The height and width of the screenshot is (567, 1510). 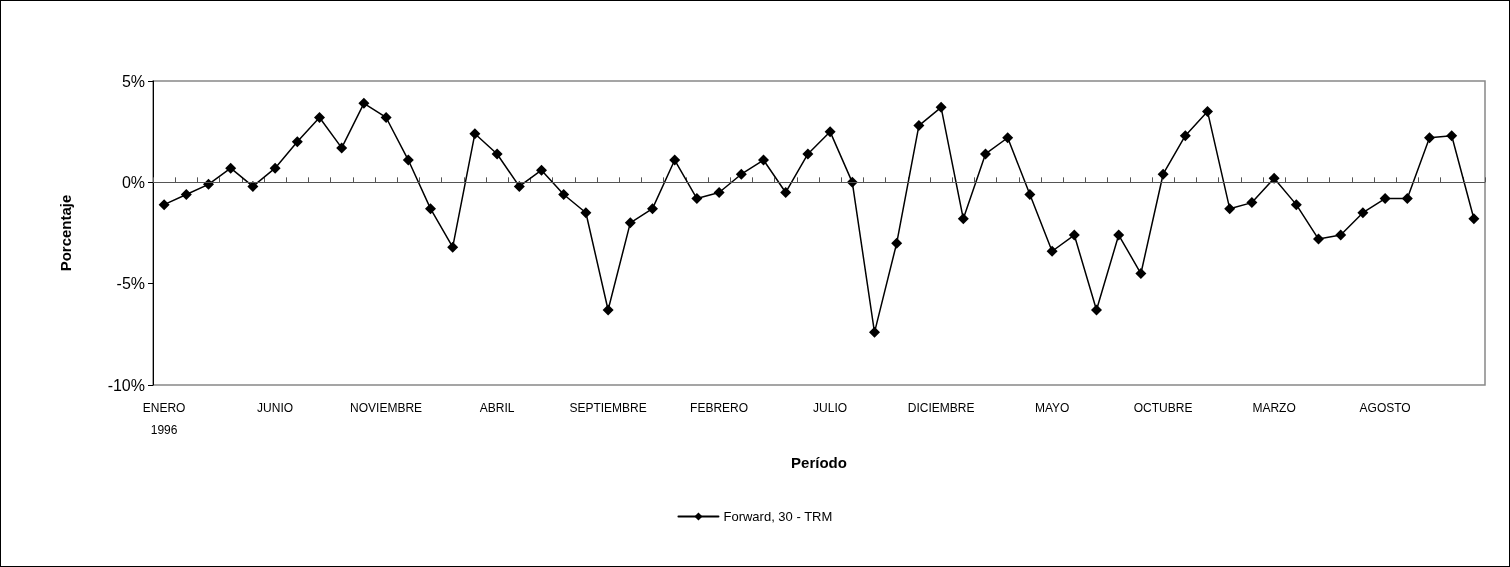 I want to click on x-tick-label: DICIEMBRE, so click(x=941, y=408).